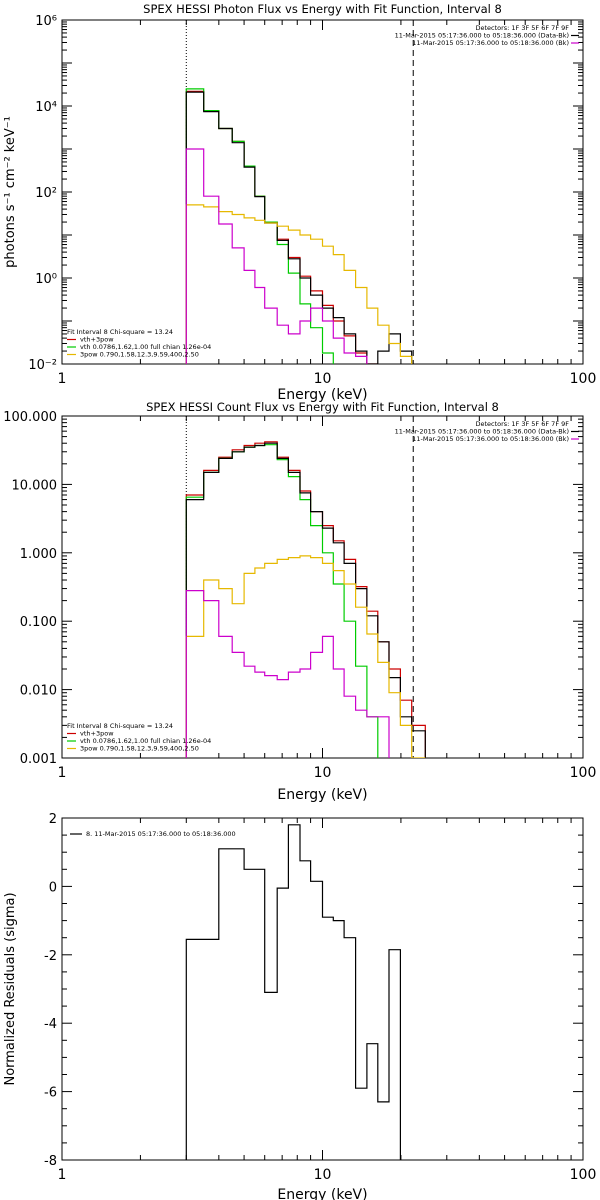 Image resolution: width=600 pixels, height=1200 pixels. I want to click on y-tick-label: 10.000, so click(35, 485).